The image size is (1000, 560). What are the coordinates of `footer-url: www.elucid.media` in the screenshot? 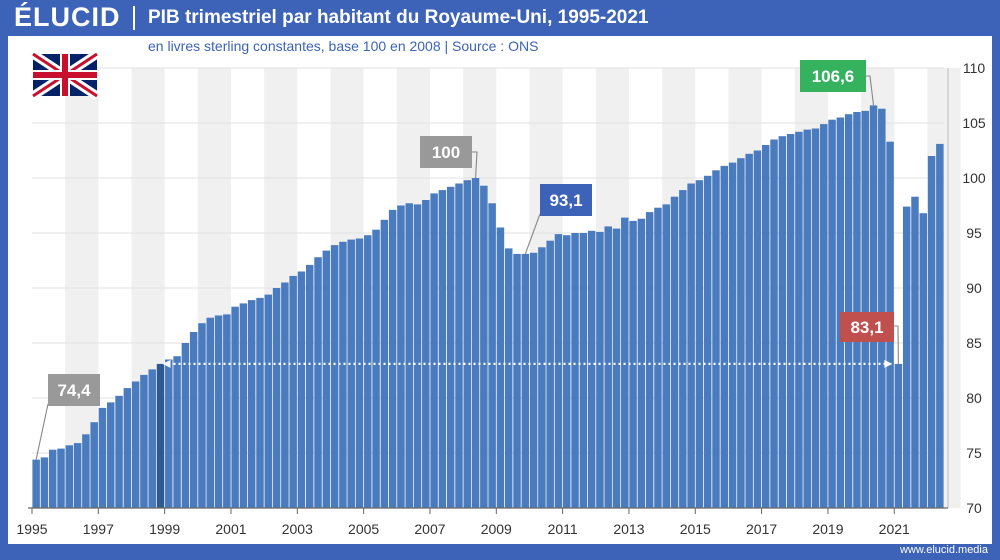 It's located at (943, 550).